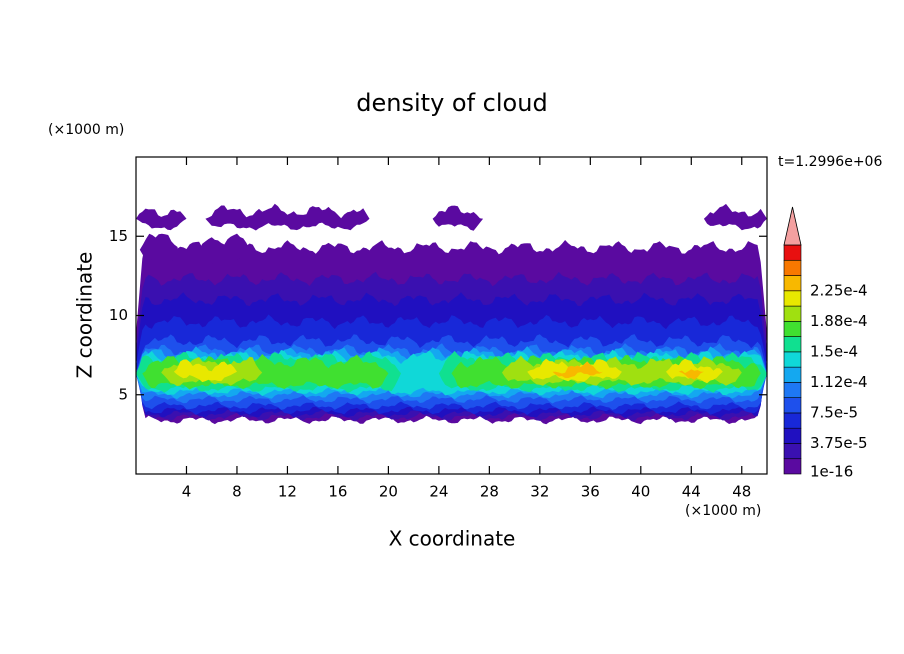  What do you see at coordinates (831, 472) in the screenshot?
I see `colorbar-tick-label: 1e-16` at bounding box center [831, 472].